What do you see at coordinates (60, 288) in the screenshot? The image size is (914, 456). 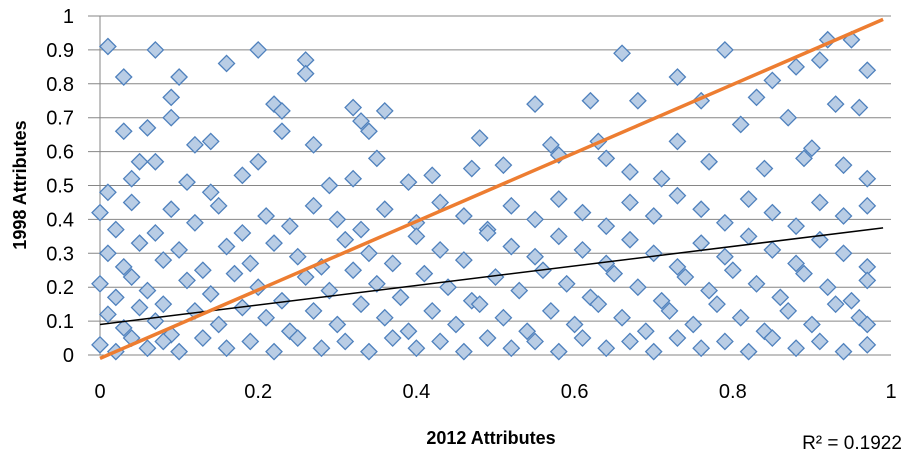 I see `y-tick-label: 0.2` at bounding box center [60, 288].